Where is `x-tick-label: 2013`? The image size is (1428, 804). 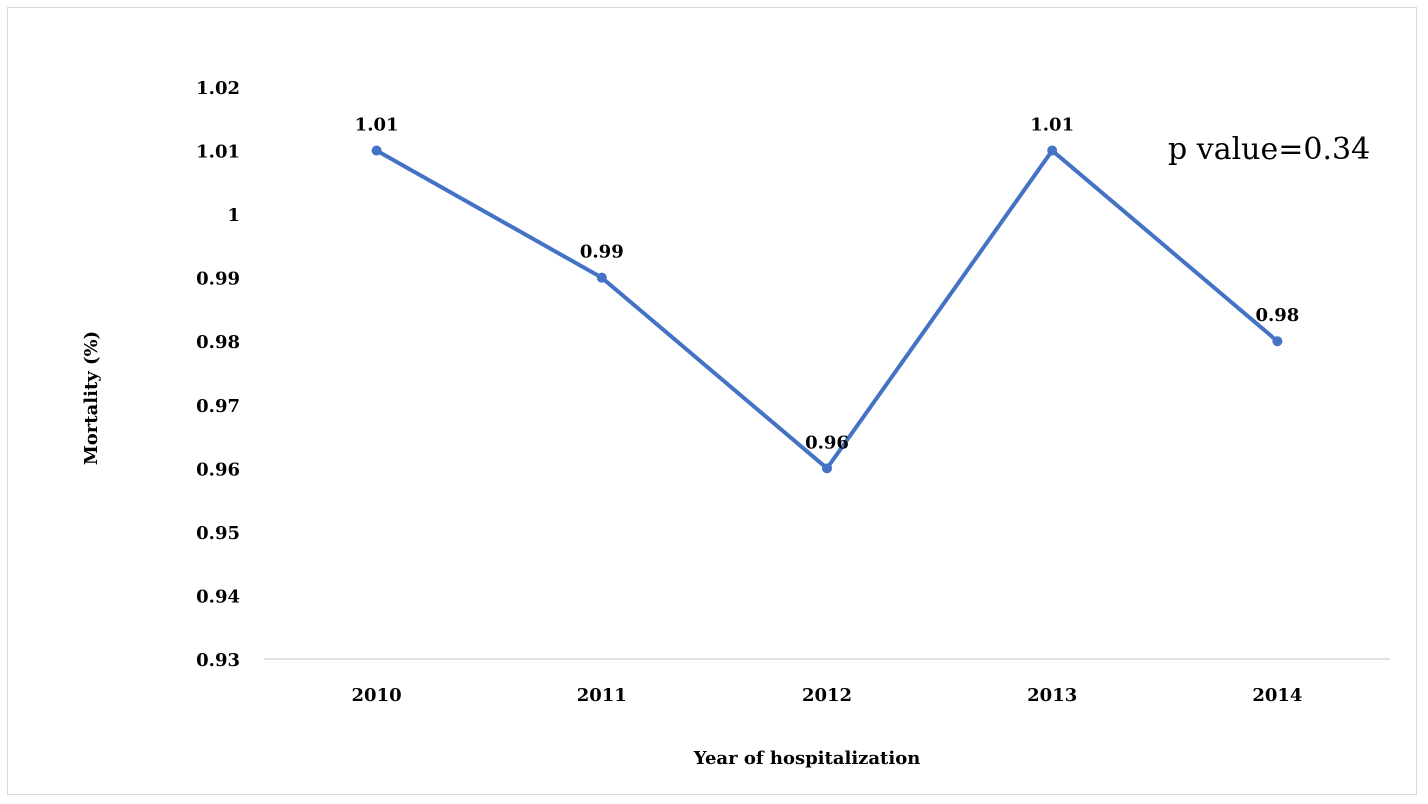
x-tick-label: 2013 is located at coordinates (1052, 695).